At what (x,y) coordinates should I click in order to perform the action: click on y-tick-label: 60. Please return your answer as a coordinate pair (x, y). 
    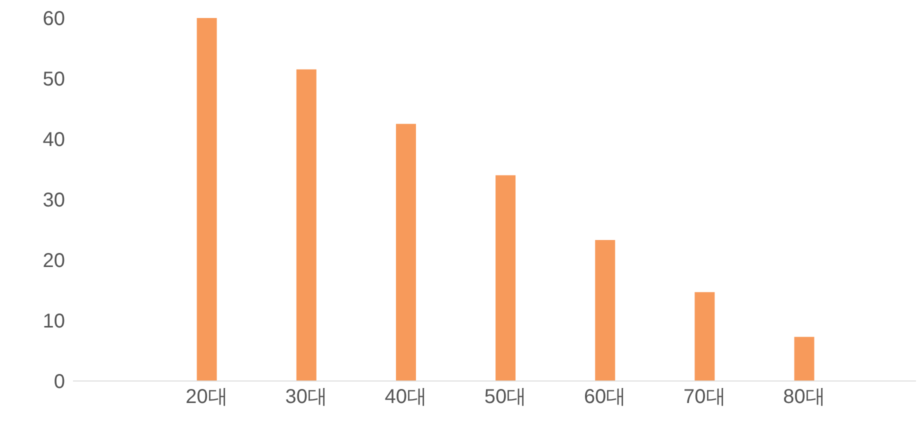
    Looking at the image, I should click on (53, 19).